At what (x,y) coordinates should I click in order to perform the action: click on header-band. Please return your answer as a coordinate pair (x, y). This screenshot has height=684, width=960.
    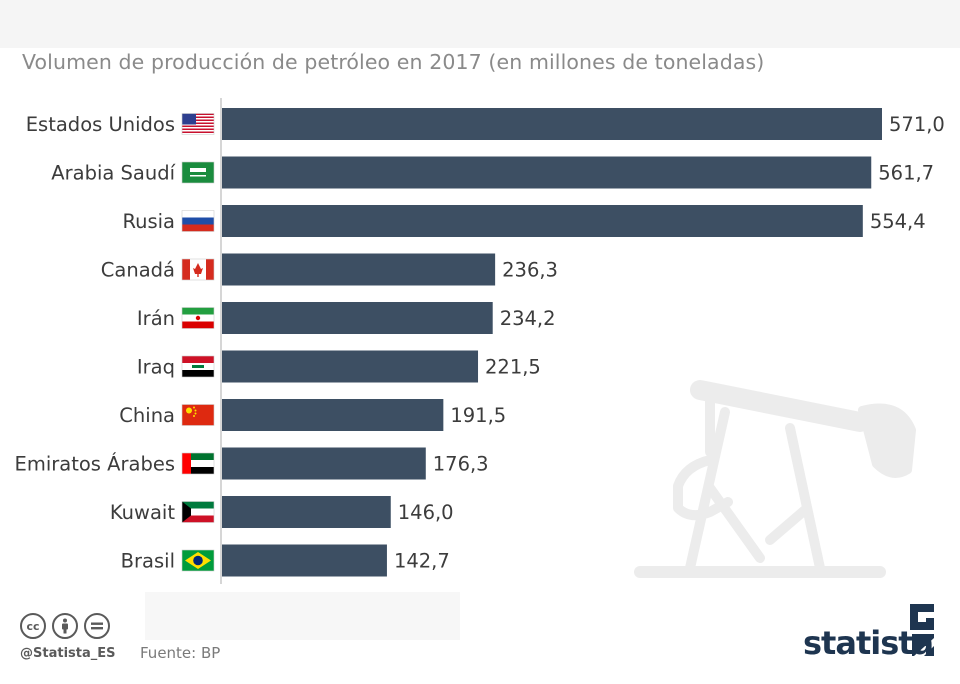
    Looking at the image, I should click on (480, 24).